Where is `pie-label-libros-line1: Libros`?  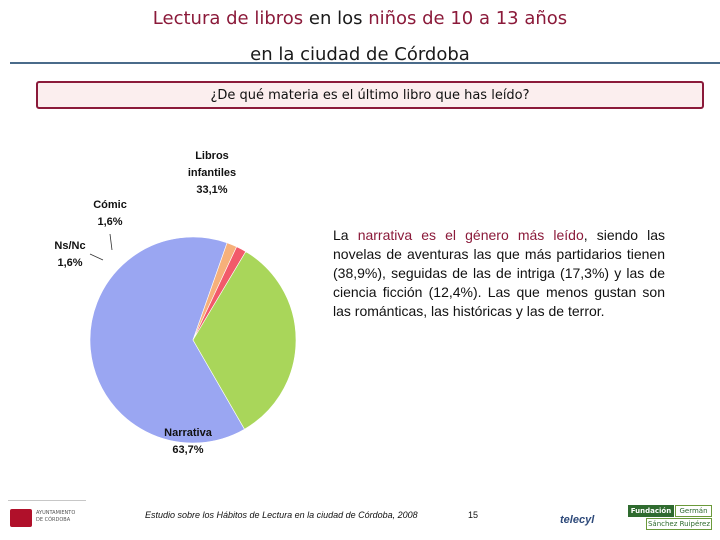
pie-label-libros-line1: Libros is located at coordinates (212, 156).